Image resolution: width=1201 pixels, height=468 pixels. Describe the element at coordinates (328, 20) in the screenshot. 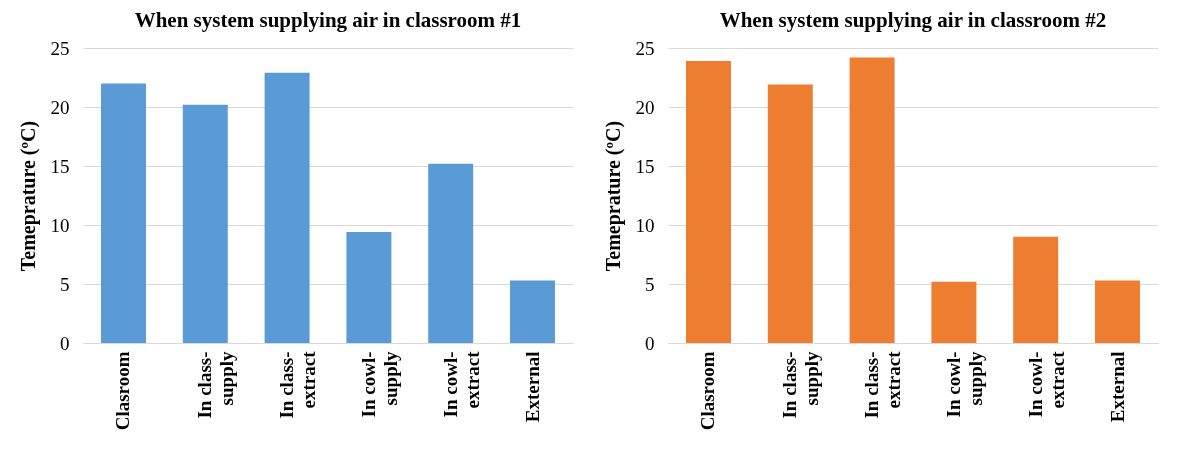

I see `chart-title: When system supplying air in classroom #1` at that location.